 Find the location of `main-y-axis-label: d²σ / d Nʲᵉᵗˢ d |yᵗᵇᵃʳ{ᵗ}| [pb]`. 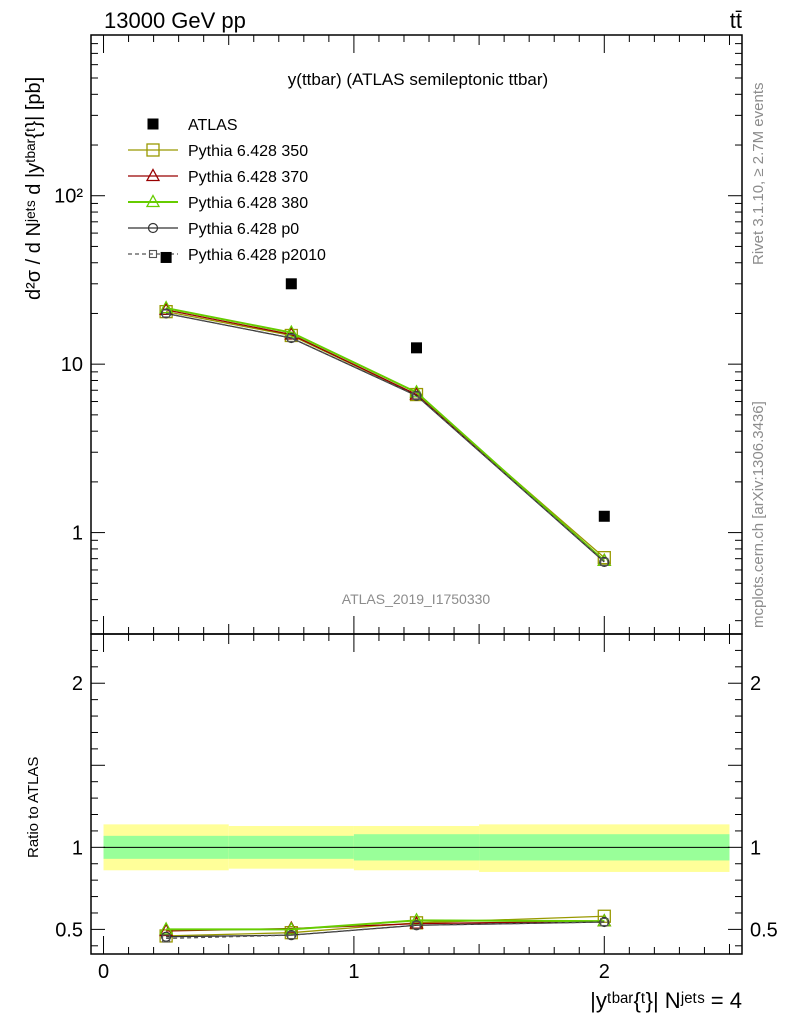

main-y-axis-label: d²σ / d Nʲᵉᵗˢ d |yᵗᵇᵃʳ{ᵗ}| [pb] is located at coordinates (34, 188).